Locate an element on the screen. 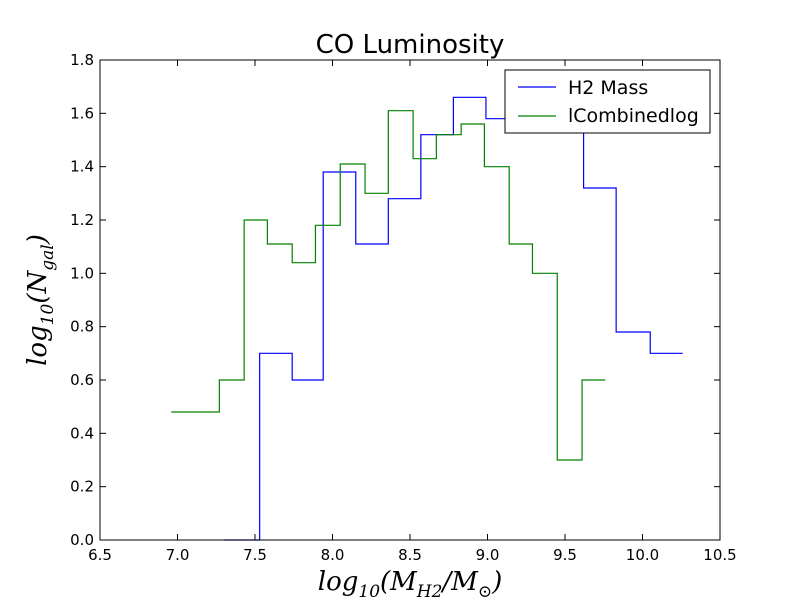 The width and height of the screenshot is (800, 600). x-tick-label: 9.5 is located at coordinates (565, 555).